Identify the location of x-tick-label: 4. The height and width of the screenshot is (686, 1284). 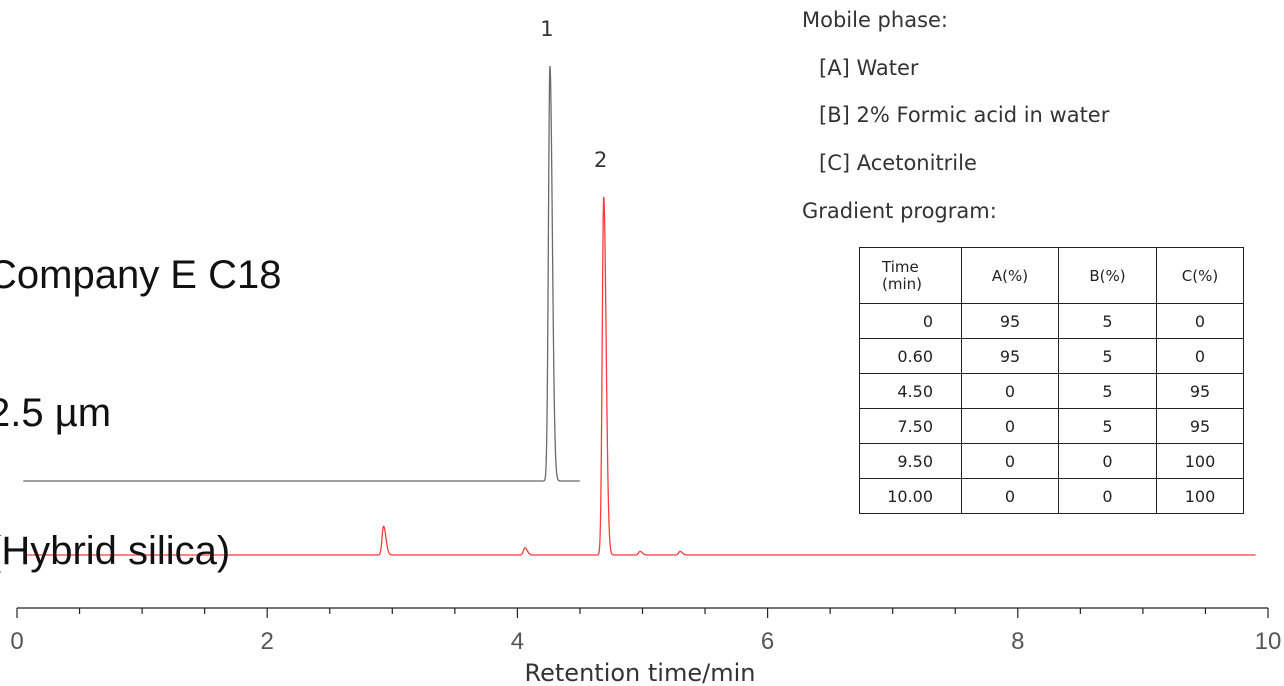
(517, 641).